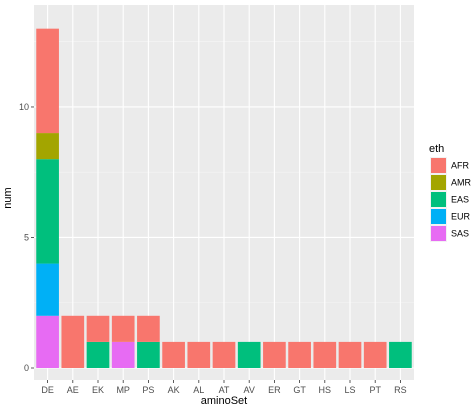 This screenshot has width=474, height=412. I want to click on bar-MP-SAS, so click(123, 354).